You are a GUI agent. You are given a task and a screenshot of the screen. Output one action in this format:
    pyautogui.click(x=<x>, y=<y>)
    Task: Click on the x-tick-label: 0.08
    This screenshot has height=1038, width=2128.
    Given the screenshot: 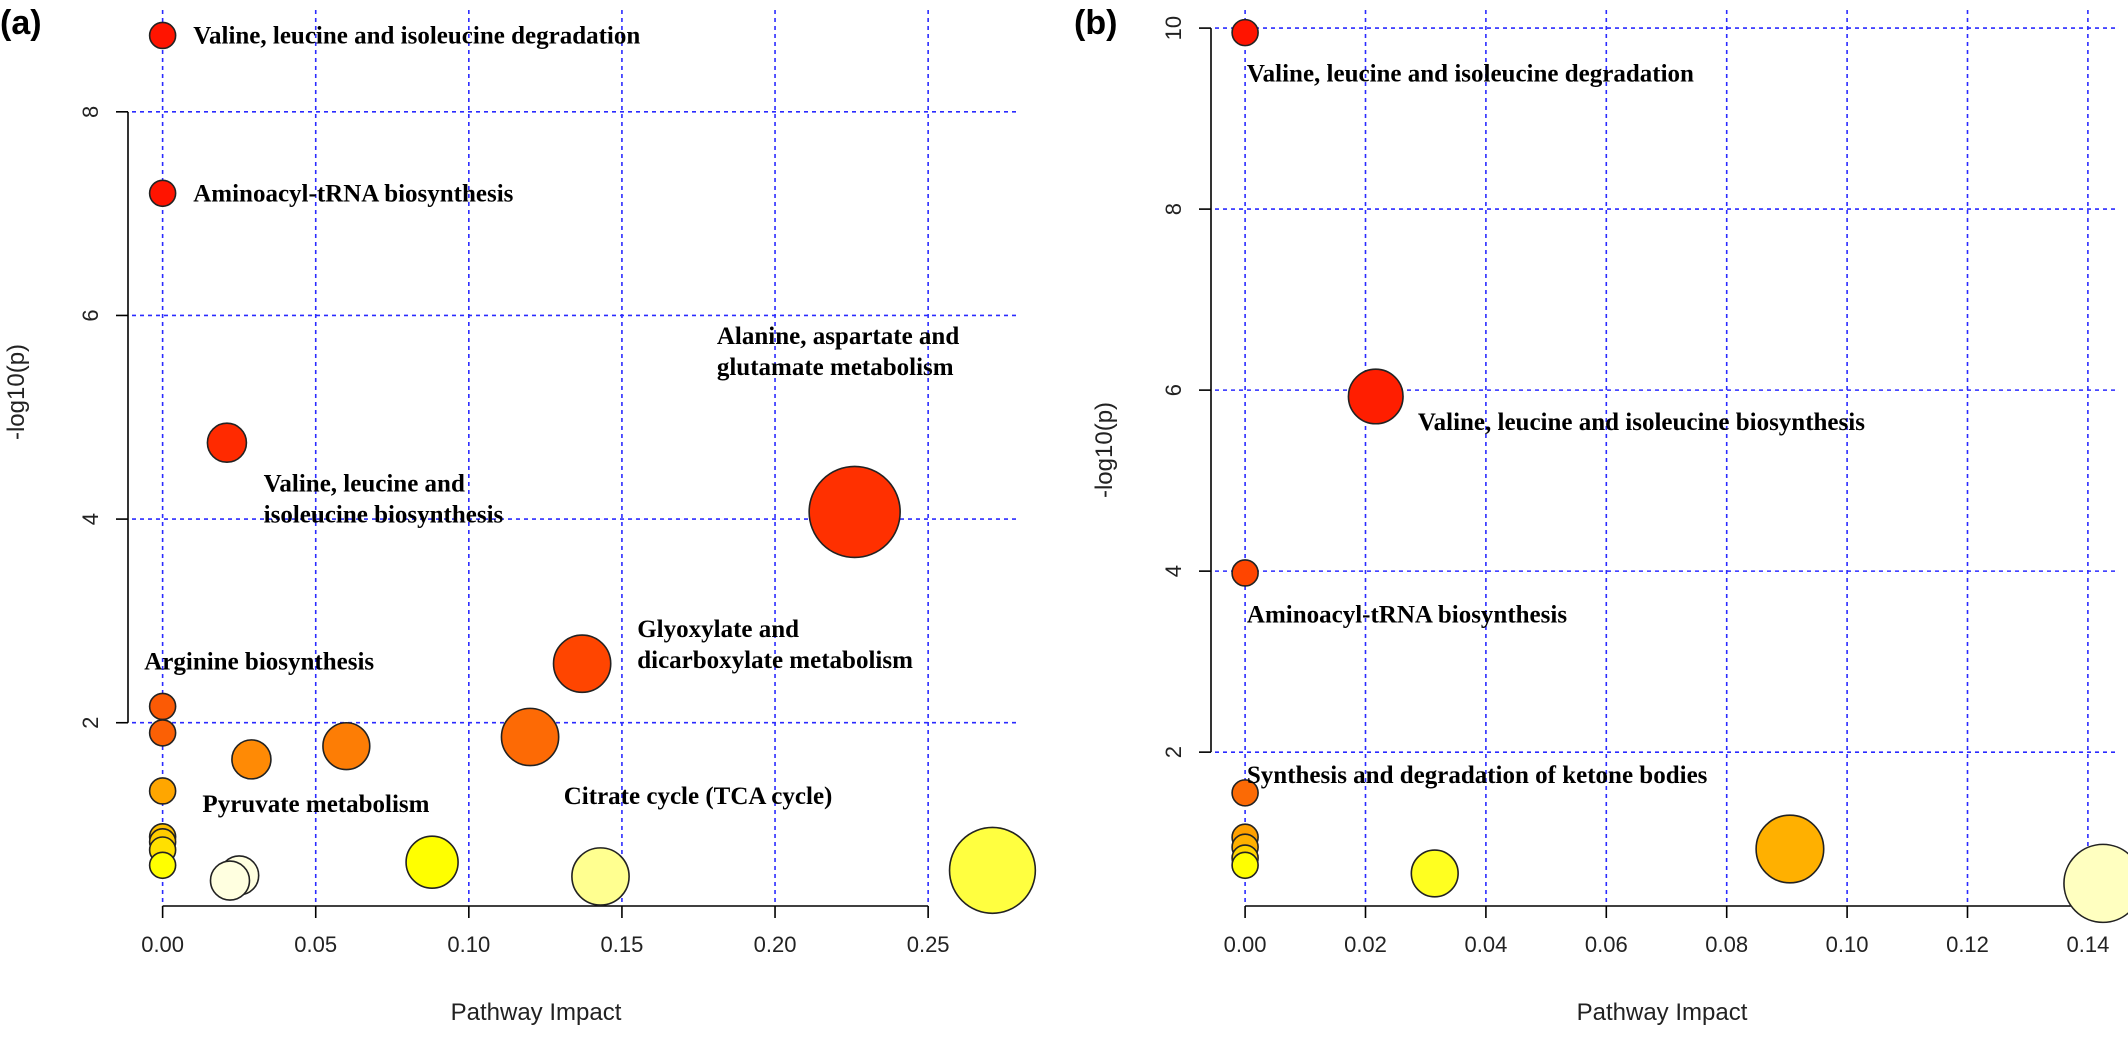 What is the action you would take?
    pyautogui.click(x=1726, y=944)
    